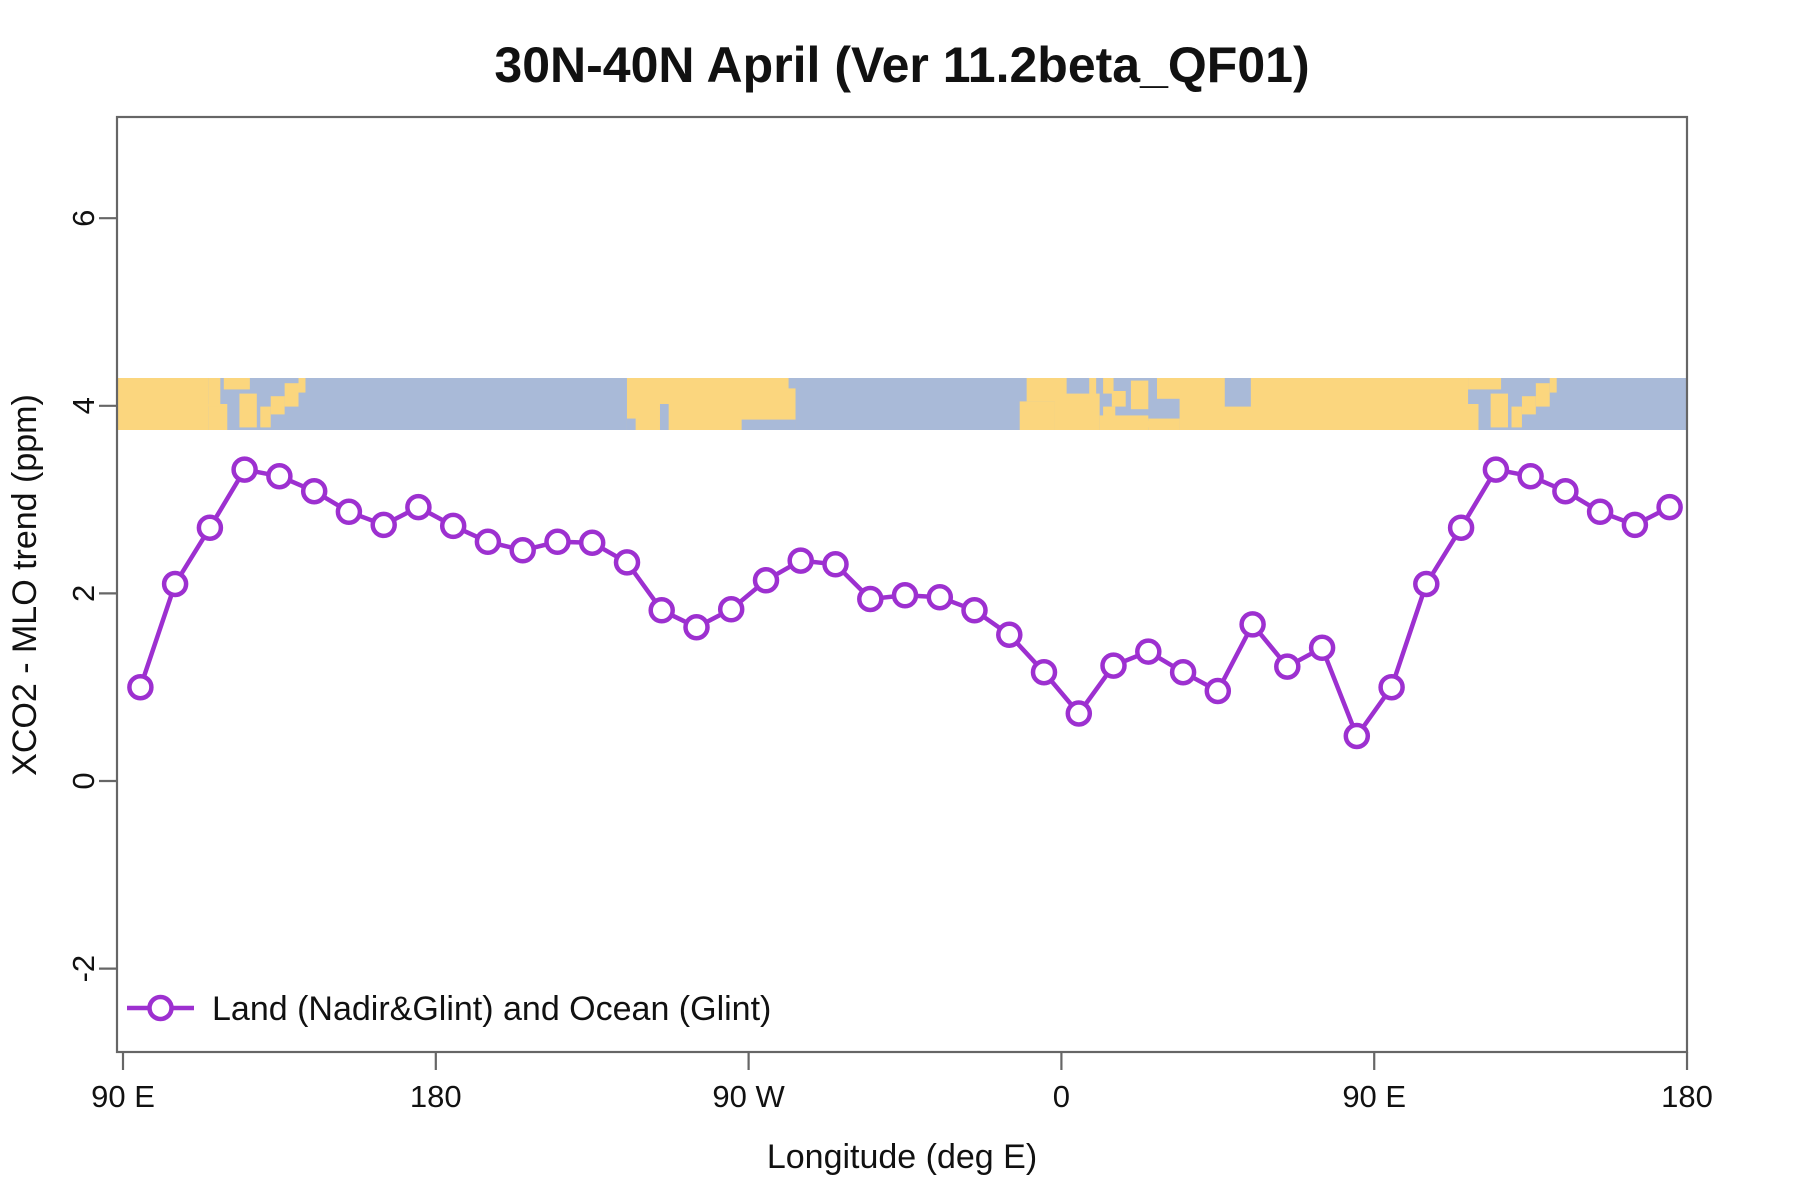 This screenshot has height=1200, width=1800. Describe the element at coordinates (83, 218) in the screenshot. I see `y-axis-tick-label: 6` at that location.